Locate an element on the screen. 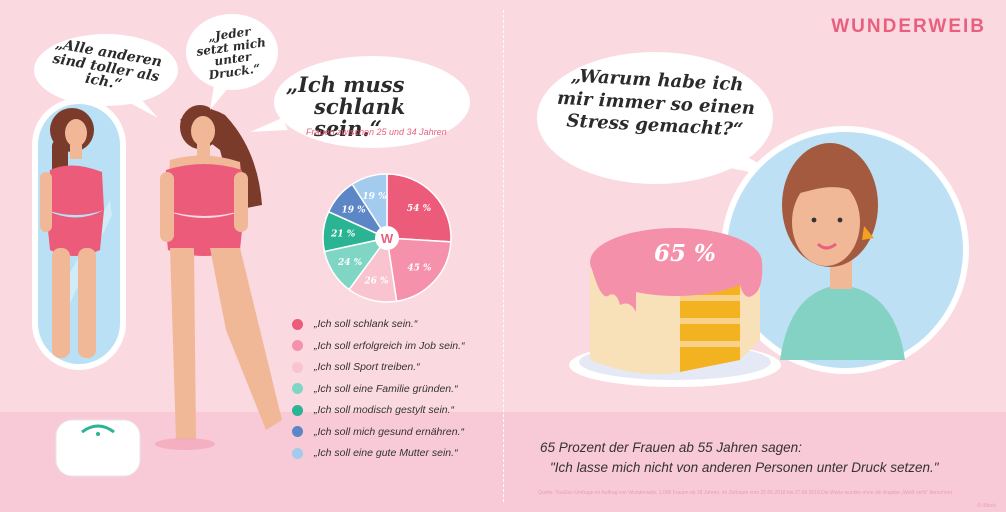  woman-illustration is located at coordinates (218, 277).